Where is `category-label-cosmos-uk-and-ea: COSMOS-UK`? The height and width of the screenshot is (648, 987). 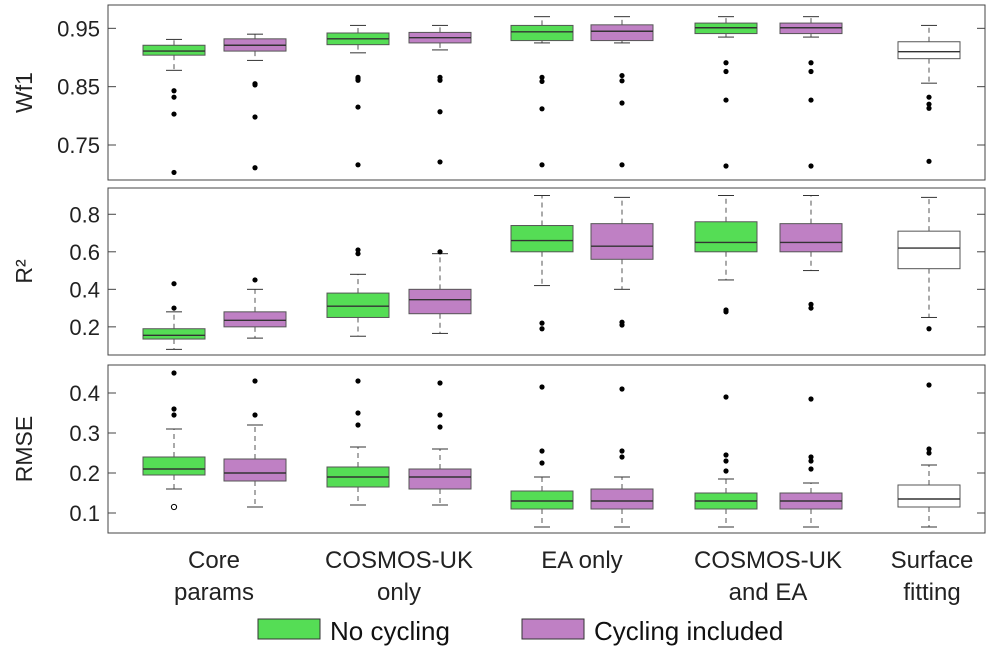 category-label-cosmos-uk-and-ea: COSMOS-UK is located at coordinates (768, 560).